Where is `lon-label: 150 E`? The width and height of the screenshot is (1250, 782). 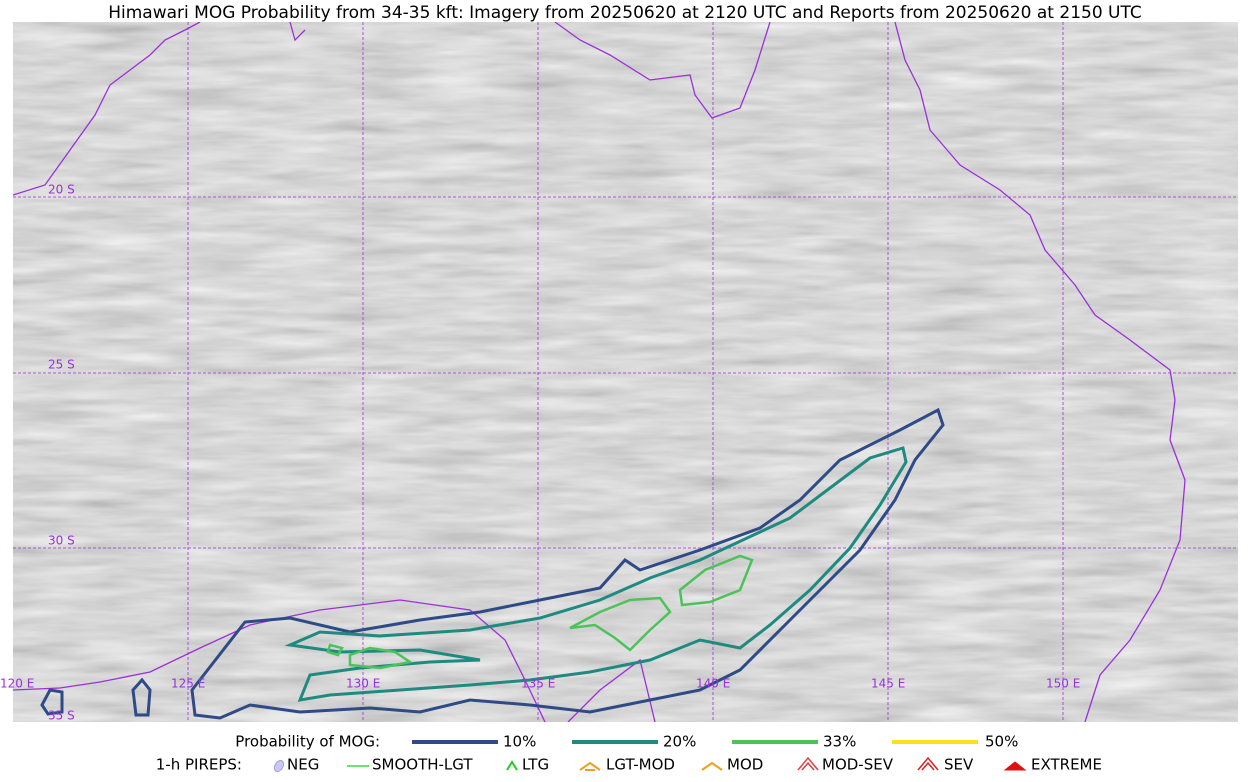
lon-label: 150 E is located at coordinates (1063, 684).